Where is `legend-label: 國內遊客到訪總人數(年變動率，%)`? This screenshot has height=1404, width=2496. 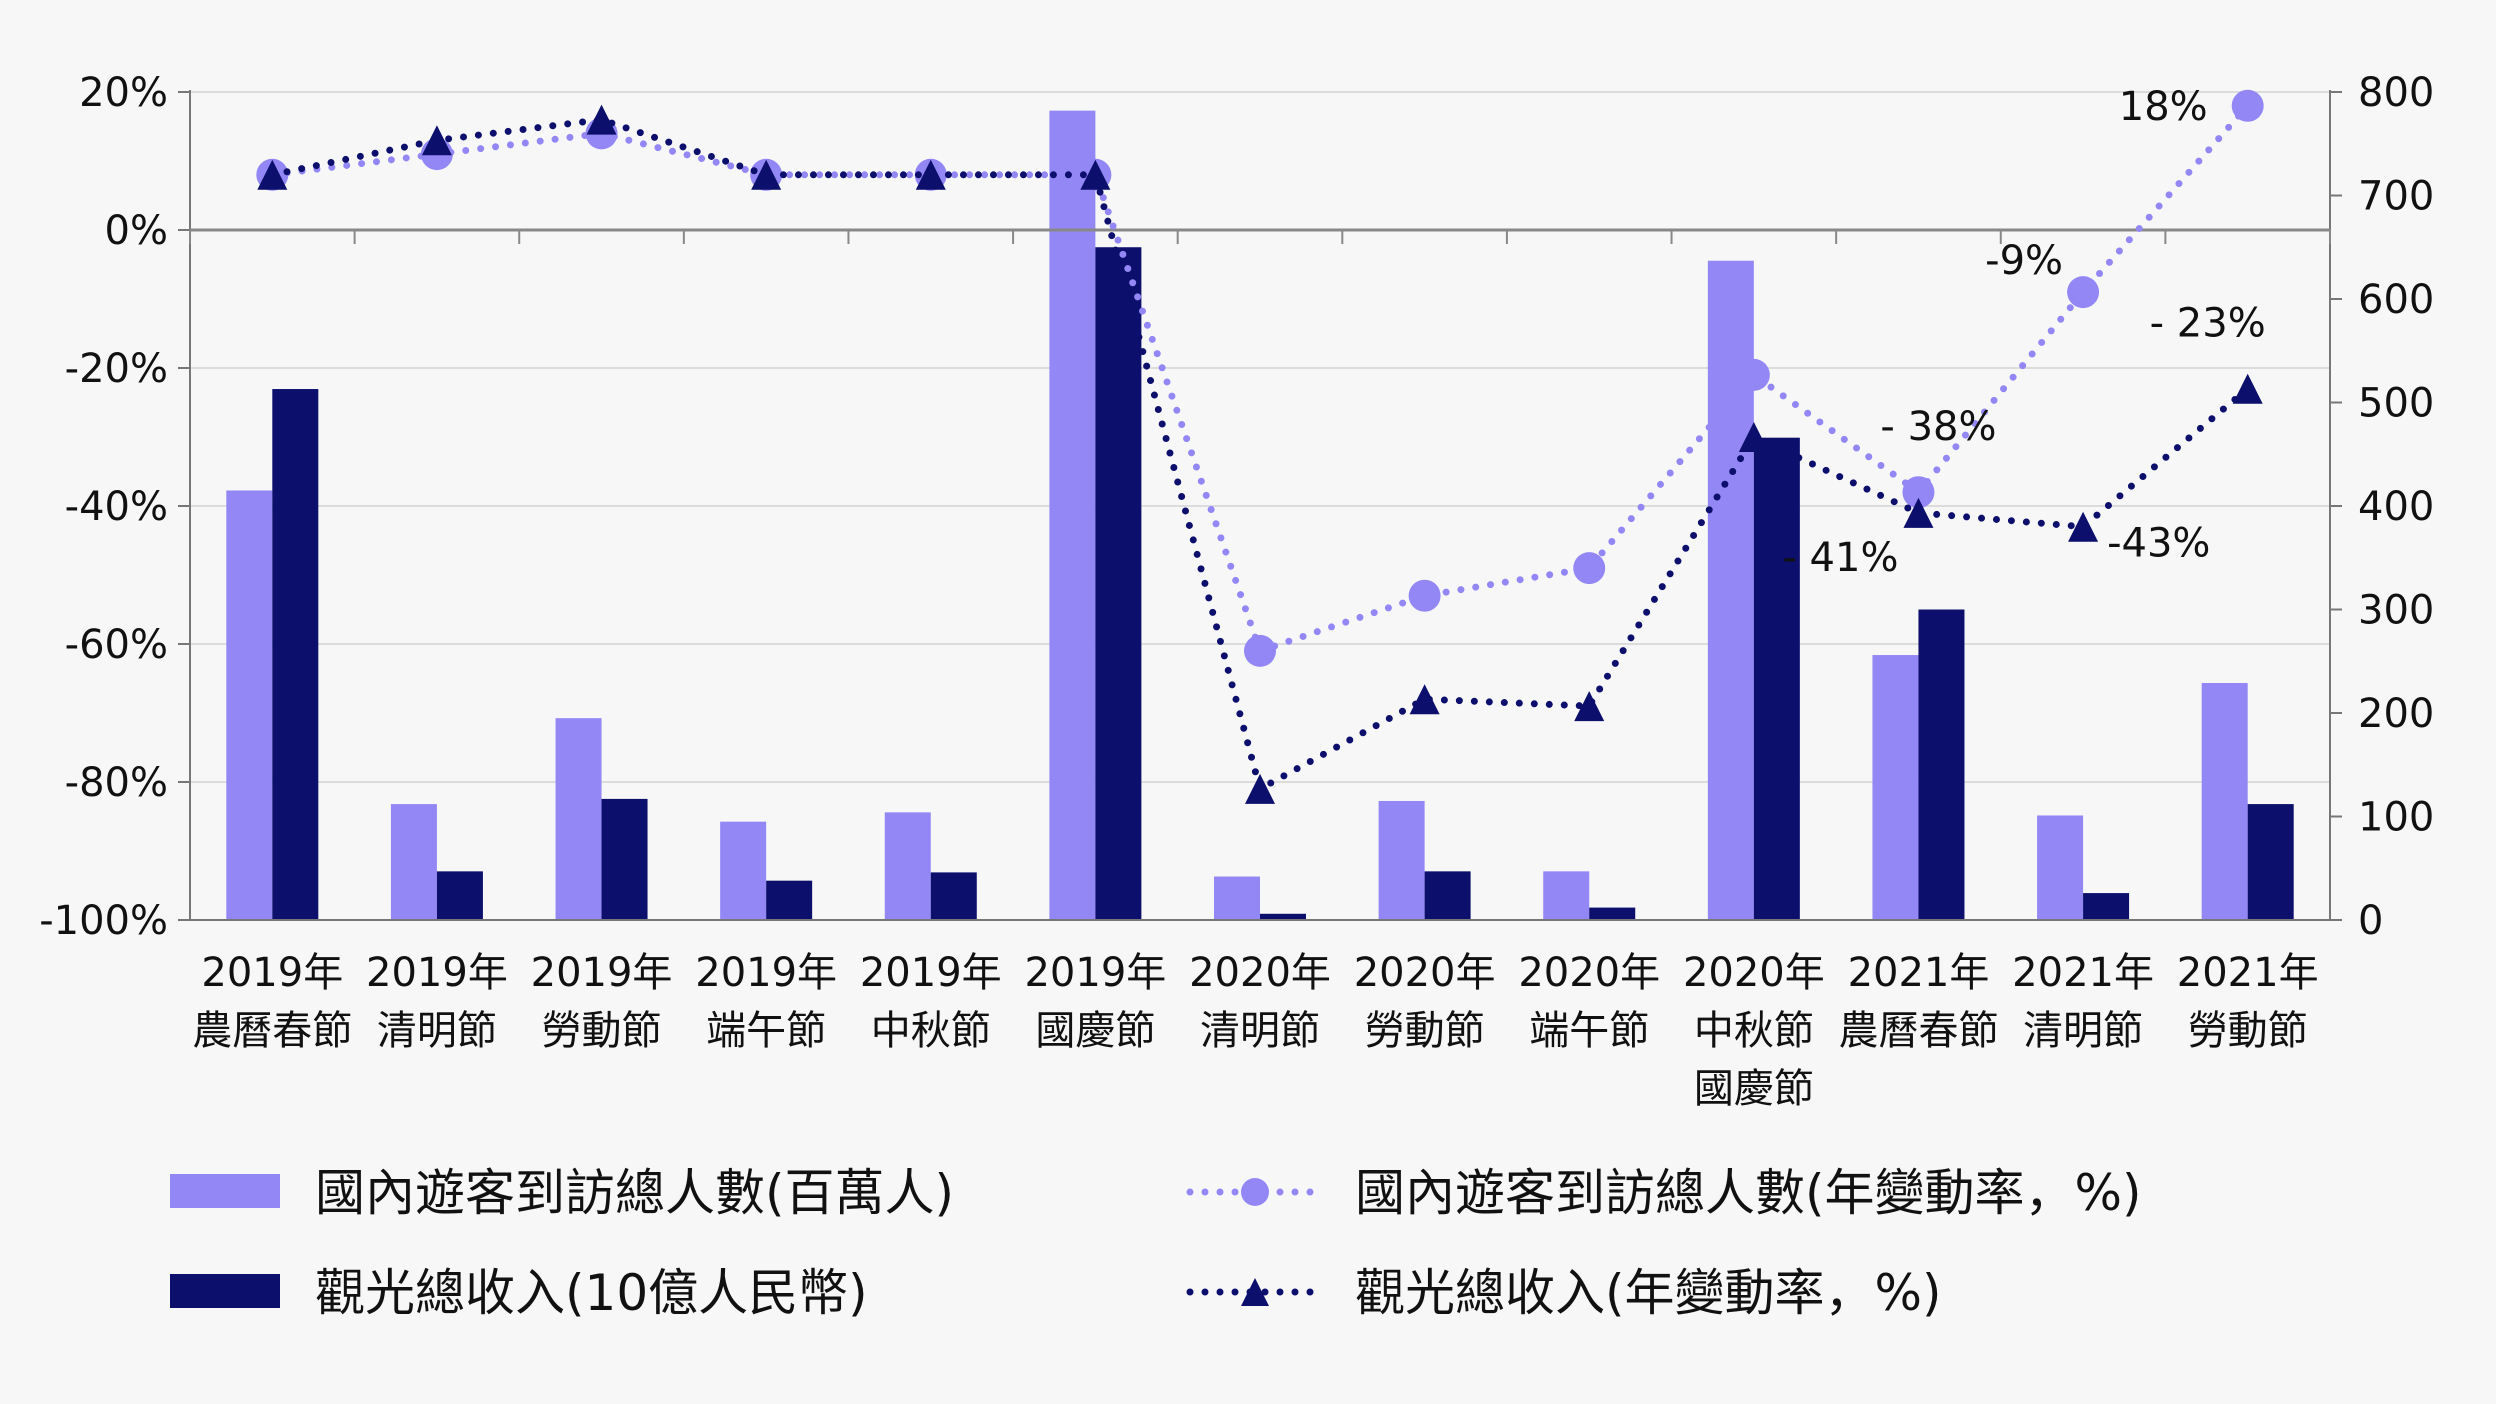
legend-label: 國內遊客到訪總人數(年變動率，%) is located at coordinates (1748, 1193).